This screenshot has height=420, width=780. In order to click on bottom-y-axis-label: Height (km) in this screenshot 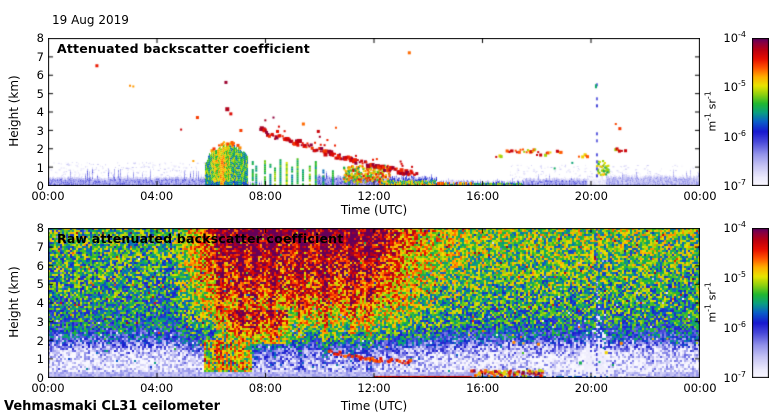, I will do `click(14, 302)`.